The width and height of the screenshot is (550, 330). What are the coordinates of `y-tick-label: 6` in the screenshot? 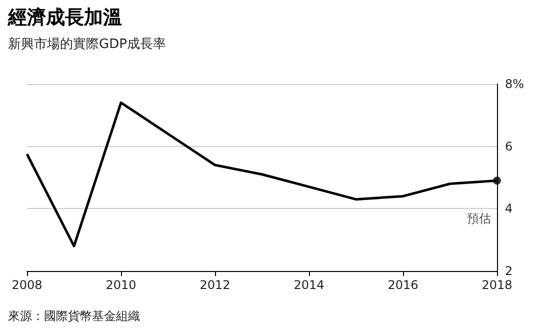 It's located at (509, 146).